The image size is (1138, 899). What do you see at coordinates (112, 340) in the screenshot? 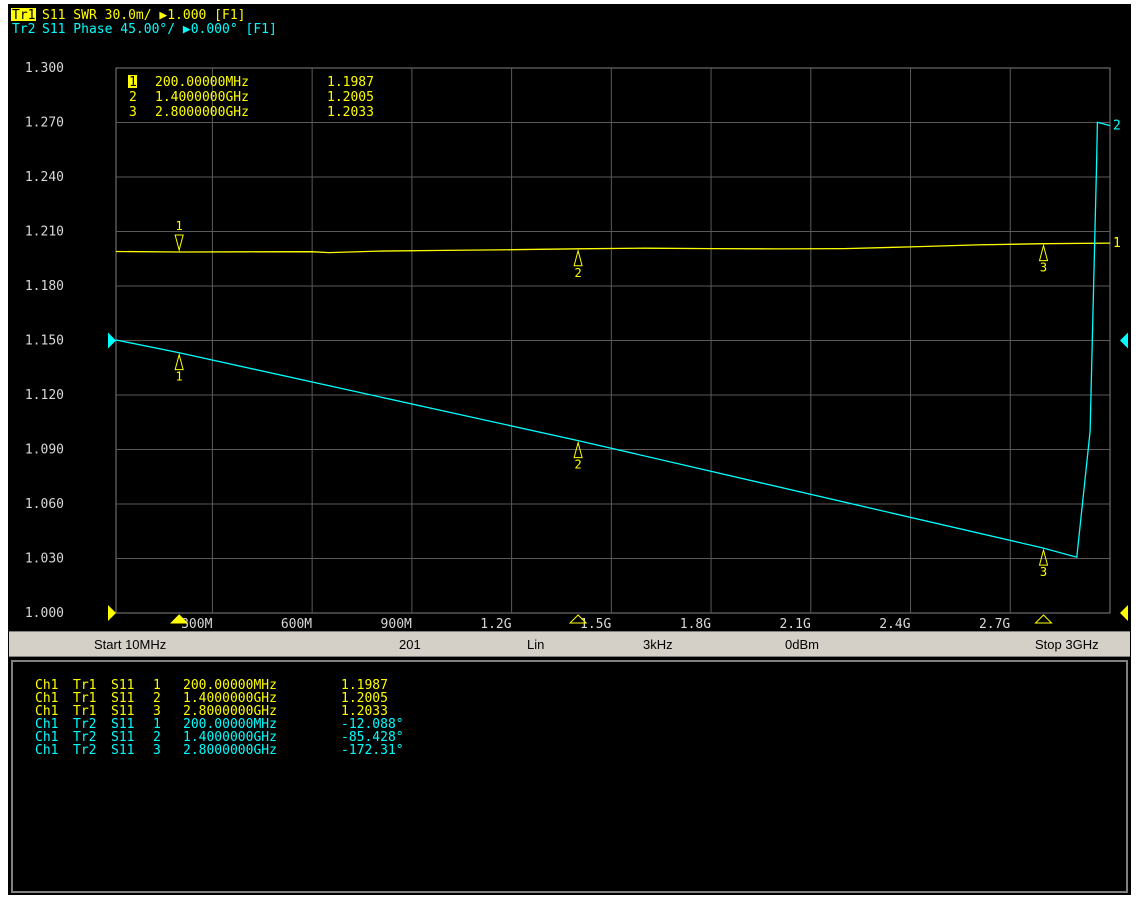
I see `ref-arrow-left` at bounding box center [112, 340].